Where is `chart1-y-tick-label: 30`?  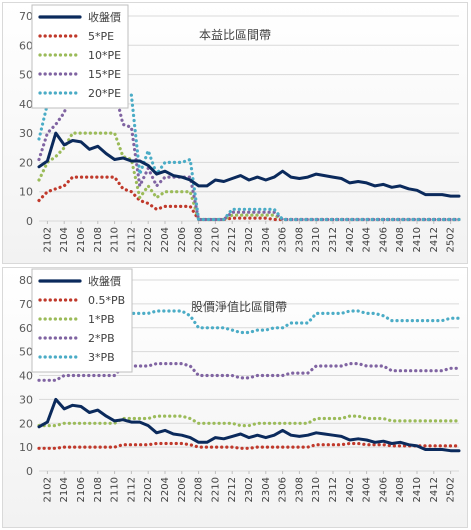 chart1-y-tick-label: 30 is located at coordinates (26, 399).